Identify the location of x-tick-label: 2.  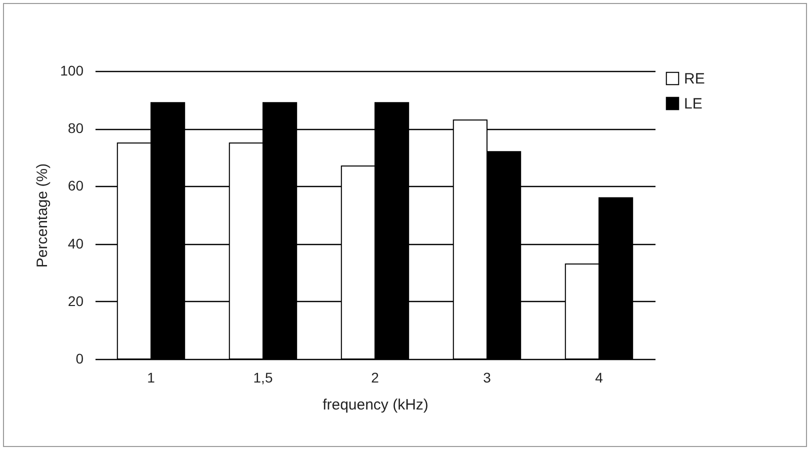
(375, 378).